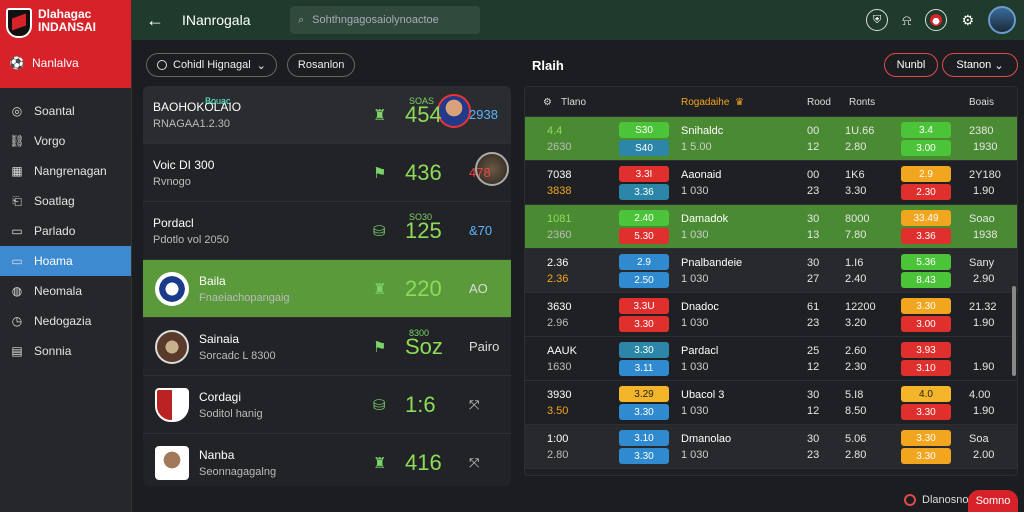 The width and height of the screenshot is (1024, 512). What do you see at coordinates (981, 131) in the screenshot?
I see `odds-col5: 2380` at bounding box center [981, 131].